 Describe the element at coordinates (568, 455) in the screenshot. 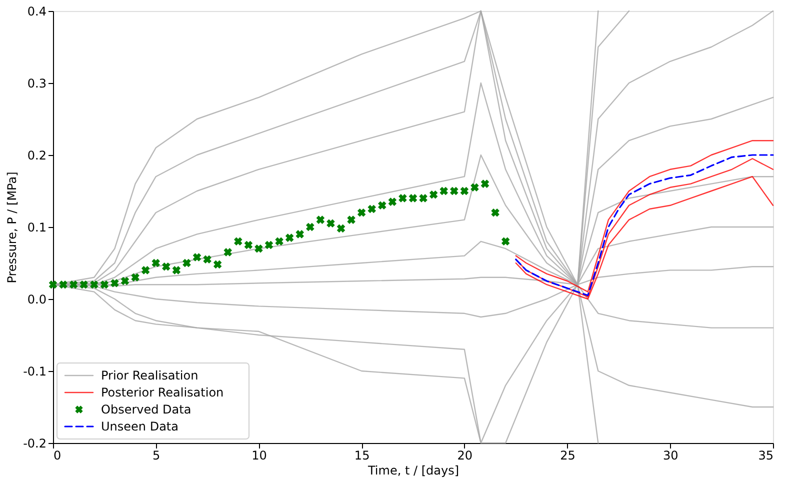

I see `x-tick-label: 25` at that location.